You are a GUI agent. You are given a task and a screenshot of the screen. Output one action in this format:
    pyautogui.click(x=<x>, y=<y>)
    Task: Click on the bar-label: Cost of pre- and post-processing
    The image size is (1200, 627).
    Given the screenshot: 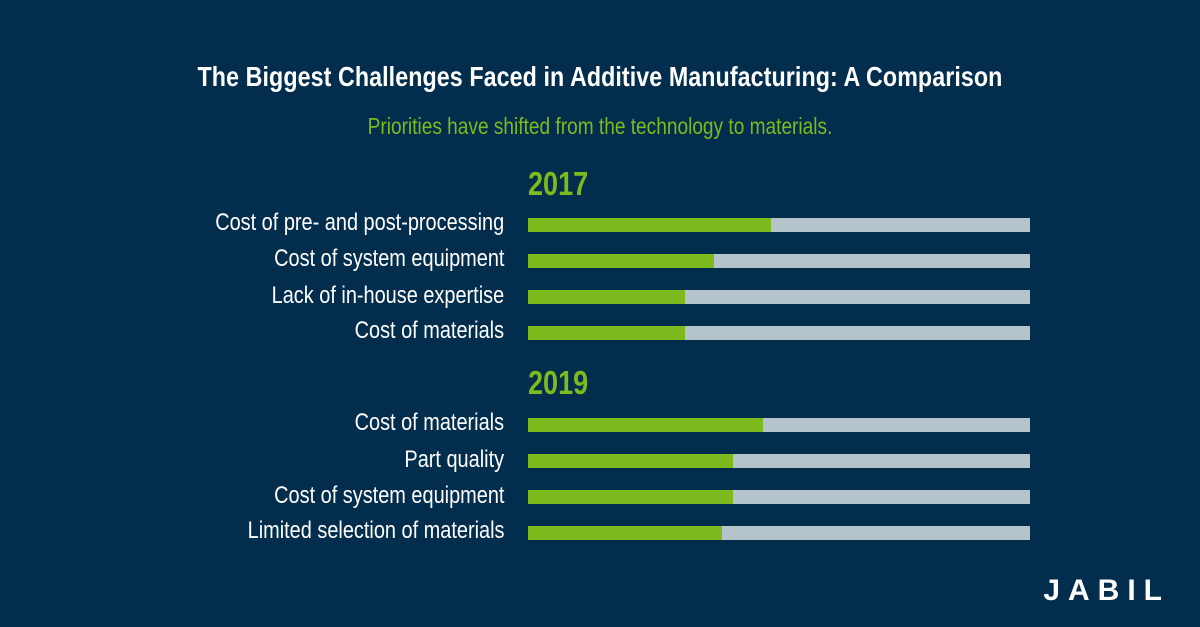 What is the action you would take?
    pyautogui.click(x=359, y=222)
    